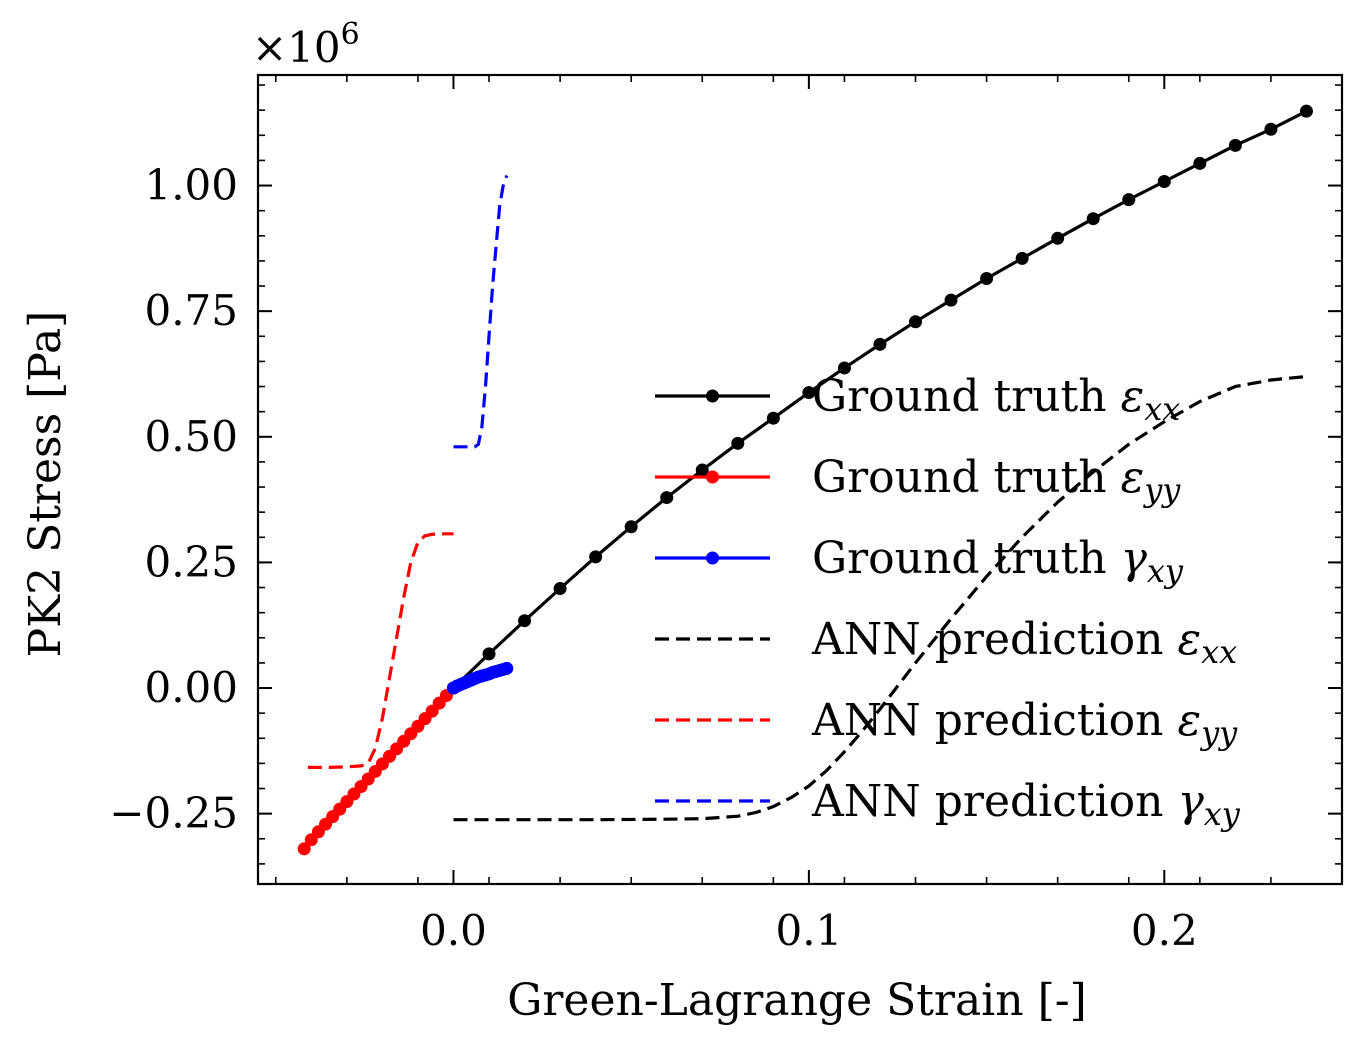 This screenshot has height=1050, width=1363. I want to click on legend-entry-5: ANN prediction γxy, so click(948, 804).